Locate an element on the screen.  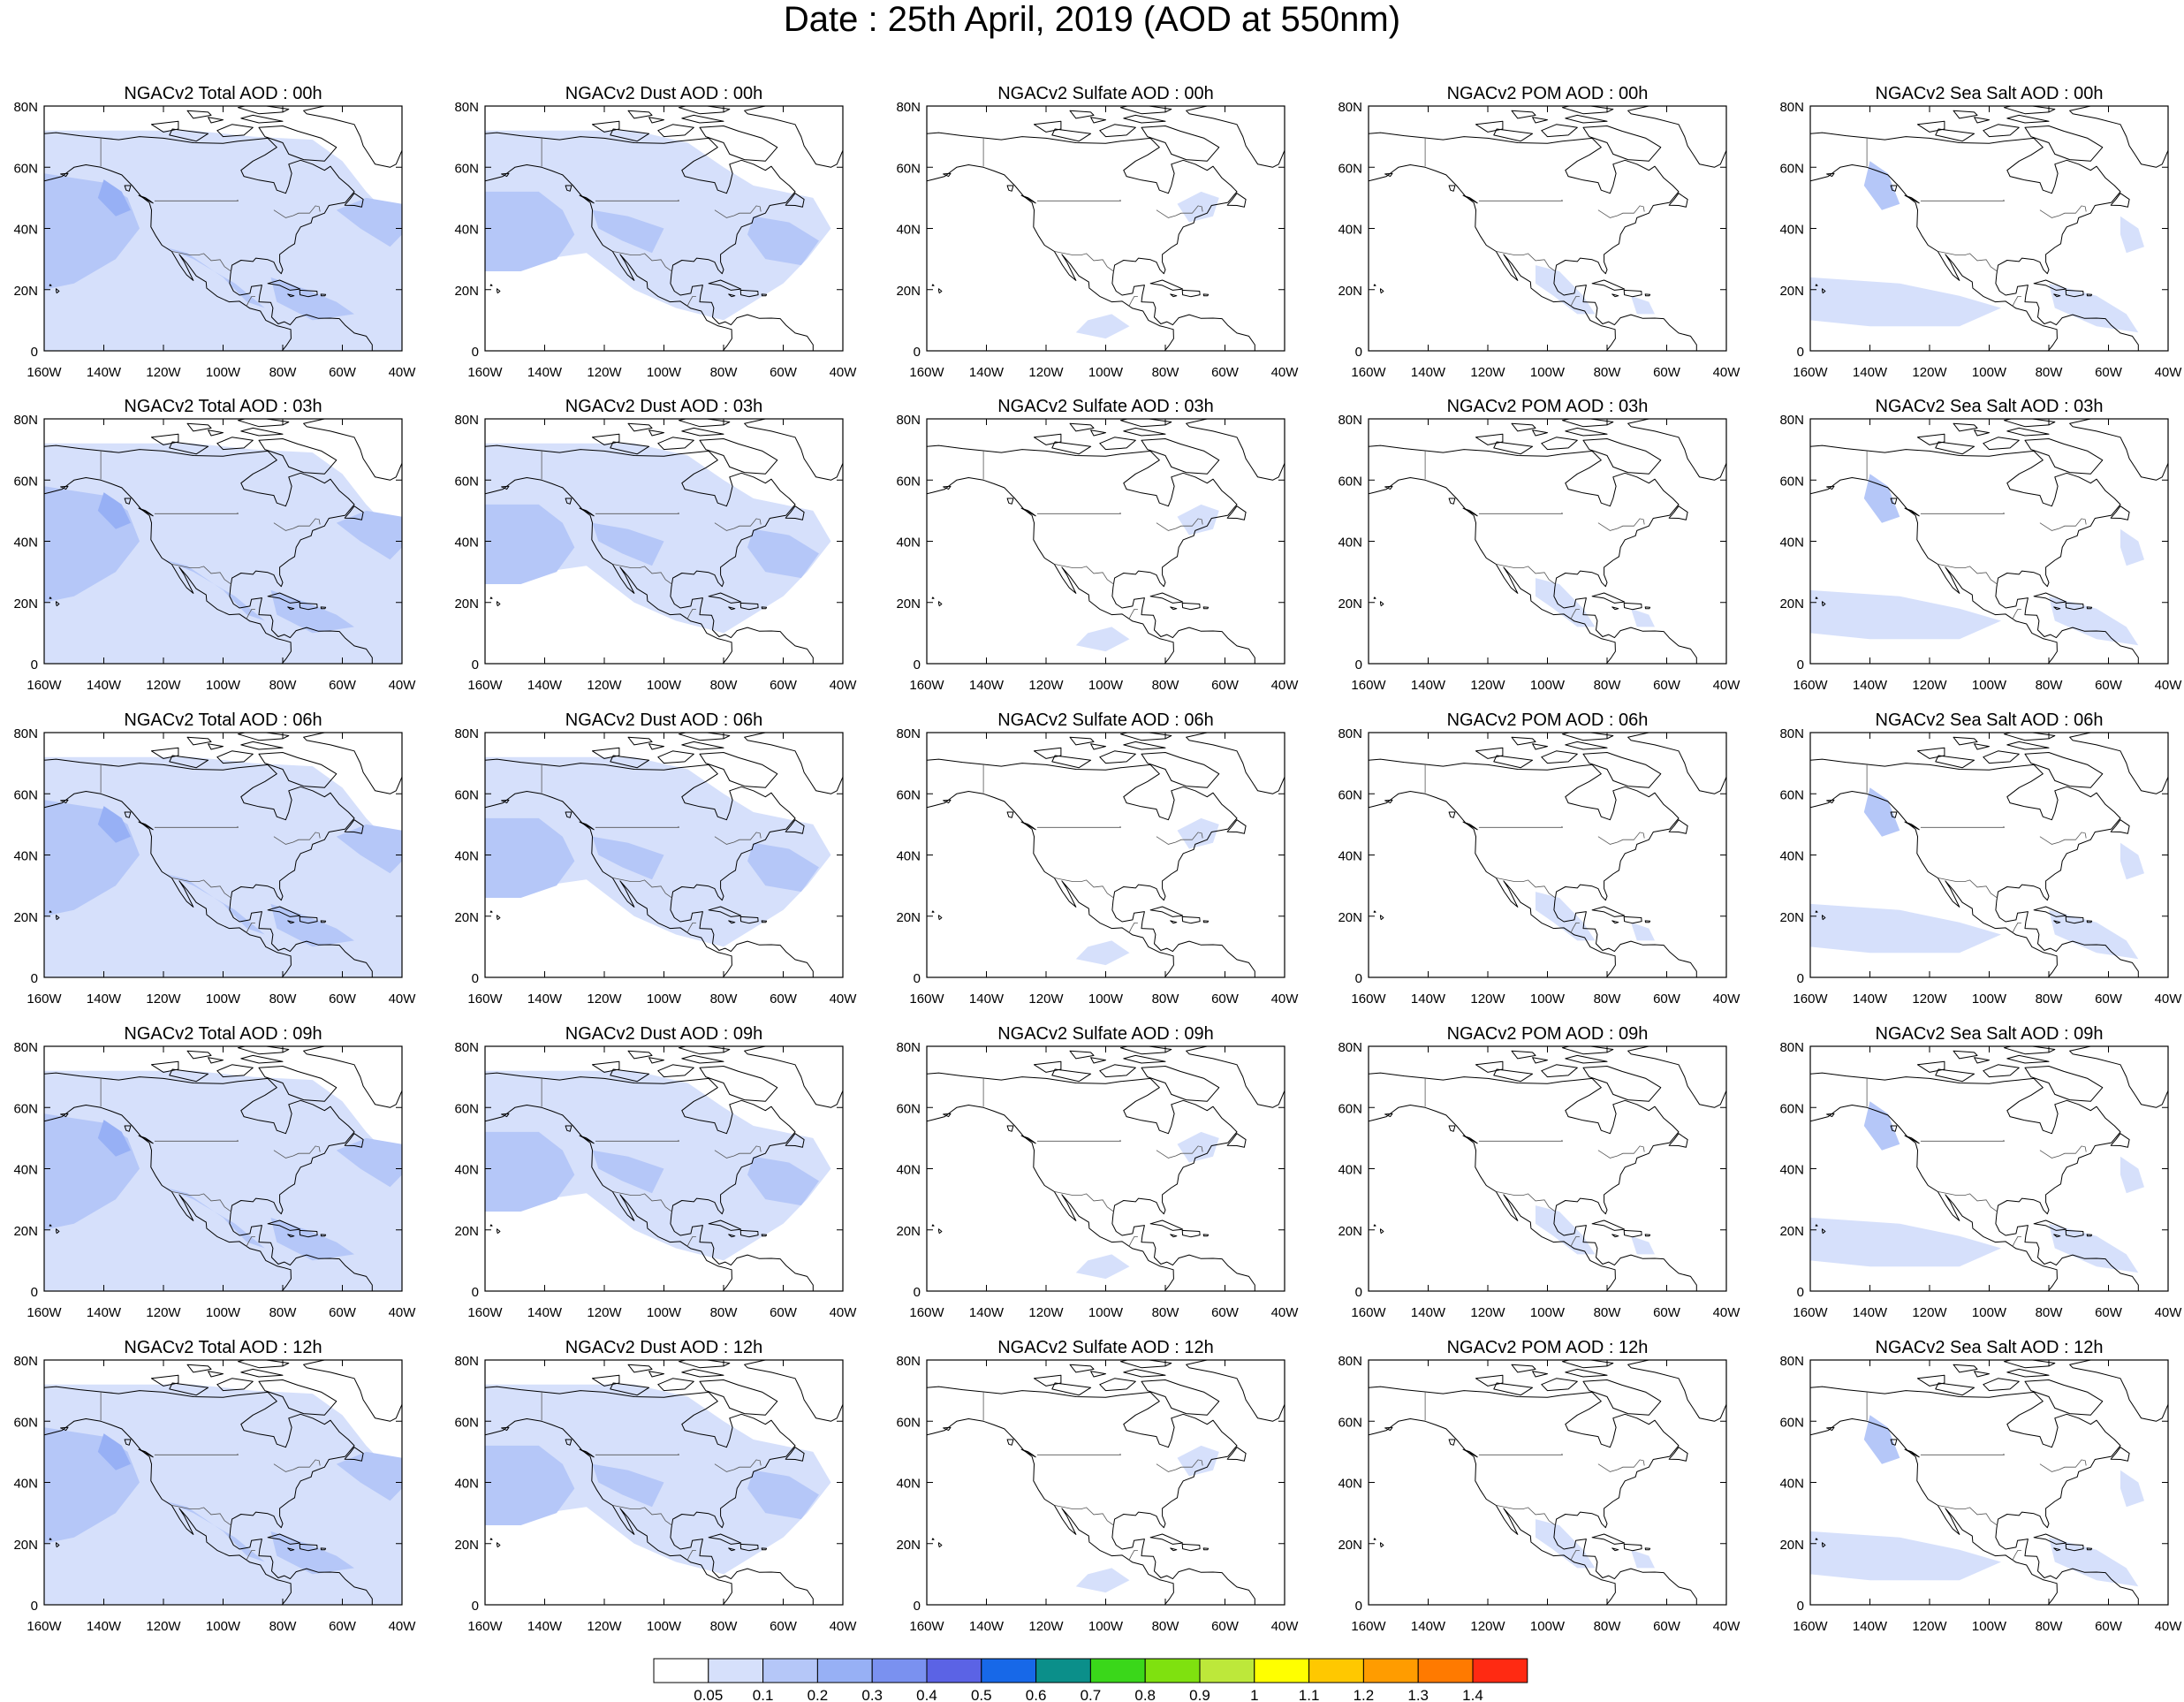
page-title: Date : 25th April, 2019 (AOD at 550nm) is located at coordinates (1092, 19).